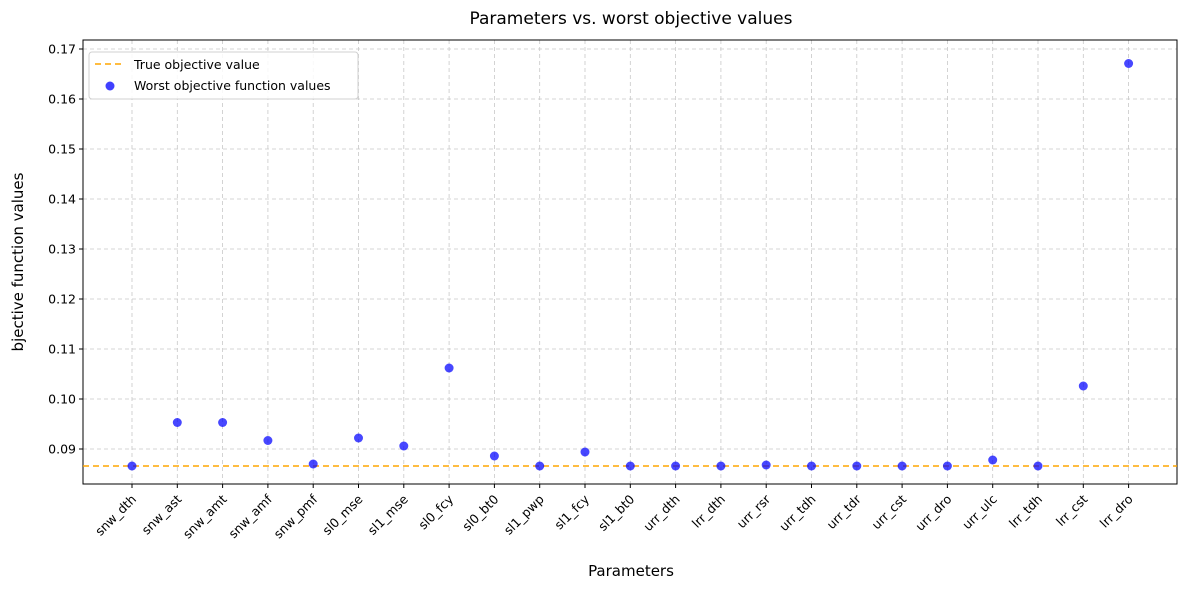 This screenshot has width=1189, height=590. Describe the element at coordinates (62, 349) in the screenshot. I see `y-tick-label: 0.11` at that location.